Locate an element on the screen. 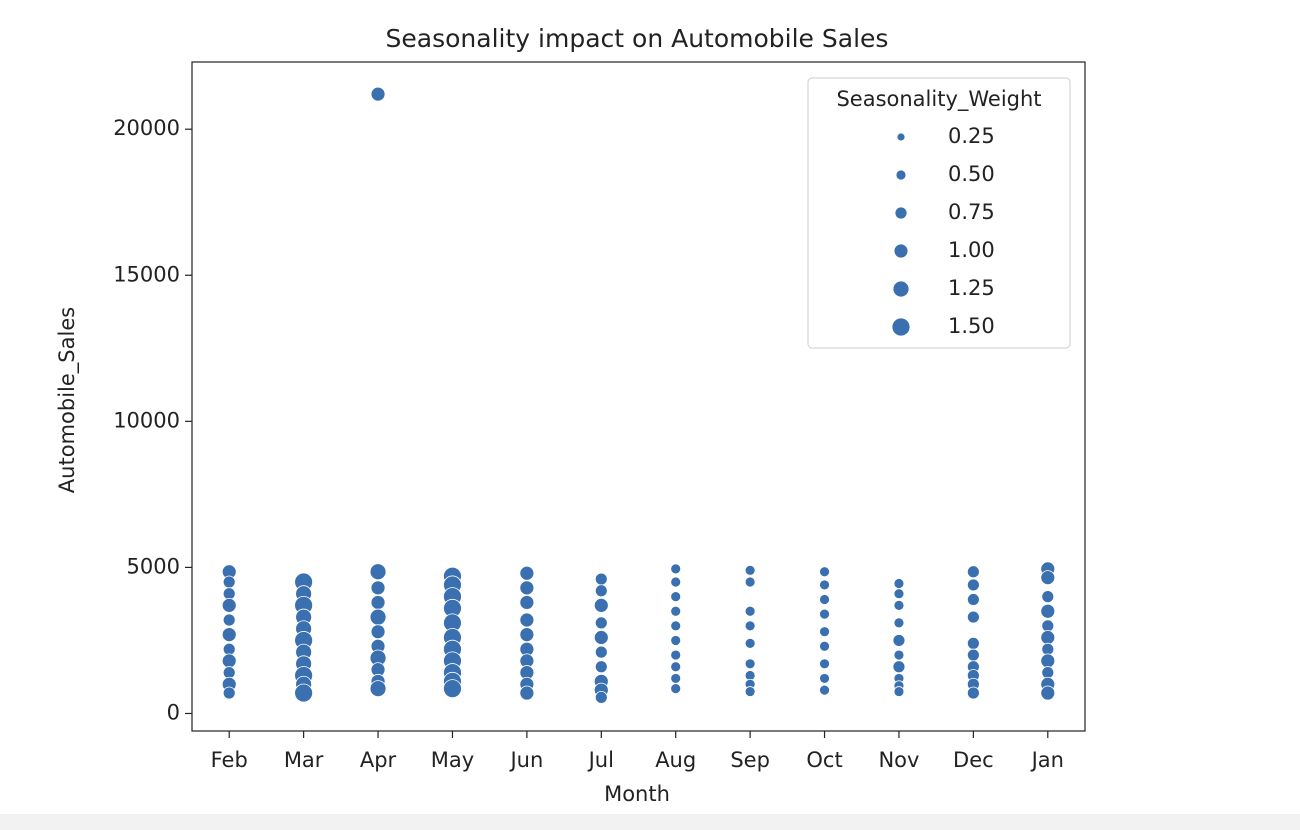 This screenshot has height=830, width=1300. x-tick-label: Apr is located at coordinates (378, 760).